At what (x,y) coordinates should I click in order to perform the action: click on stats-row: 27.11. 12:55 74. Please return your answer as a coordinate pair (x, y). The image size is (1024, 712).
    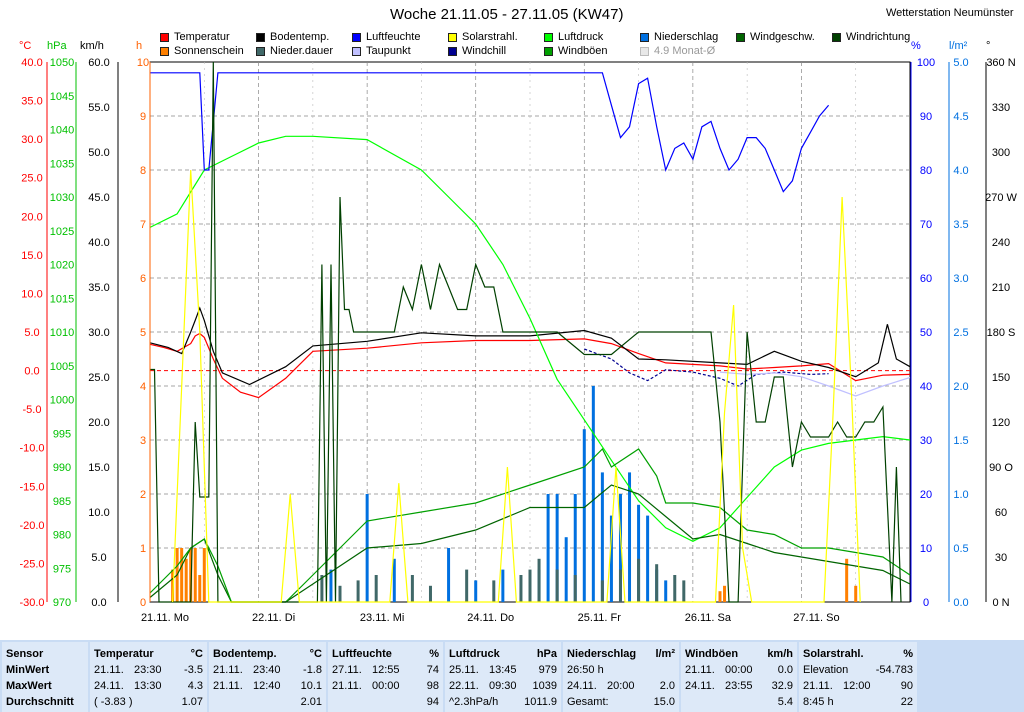
    Looking at the image, I should click on (385, 672).